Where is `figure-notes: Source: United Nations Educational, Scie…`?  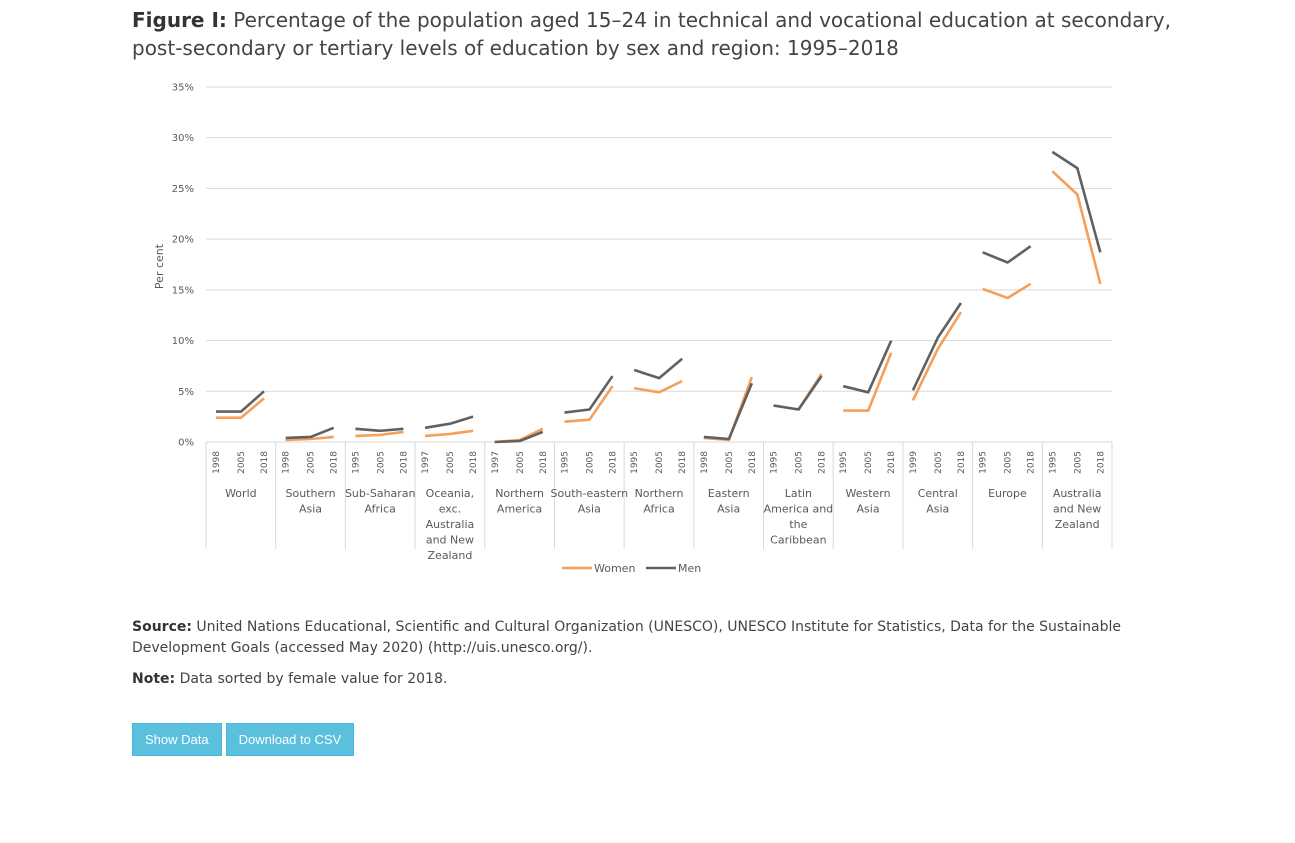 figure-notes: Source: United Nations Educational, Scie… is located at coordinates (632, 658).